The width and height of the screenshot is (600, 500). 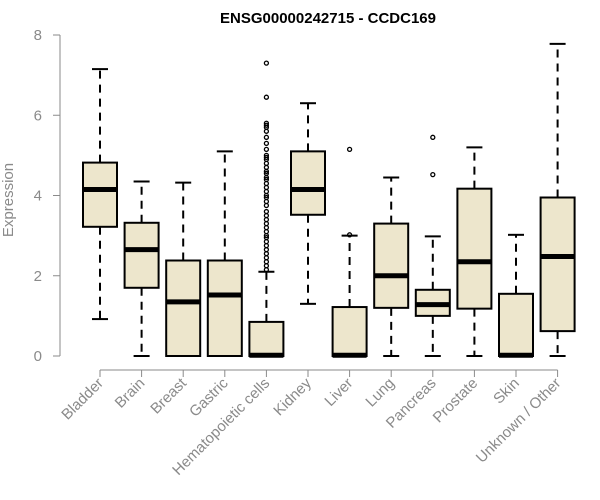 I want to click on x-tick-label: Prostate, so click(x=456, y=401).